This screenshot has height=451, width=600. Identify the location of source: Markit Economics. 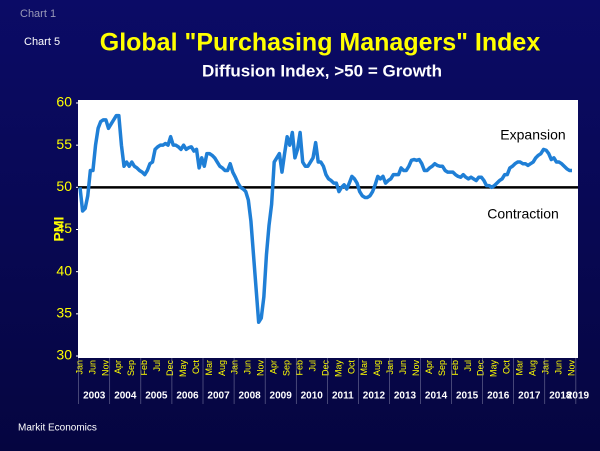
(57, 428).